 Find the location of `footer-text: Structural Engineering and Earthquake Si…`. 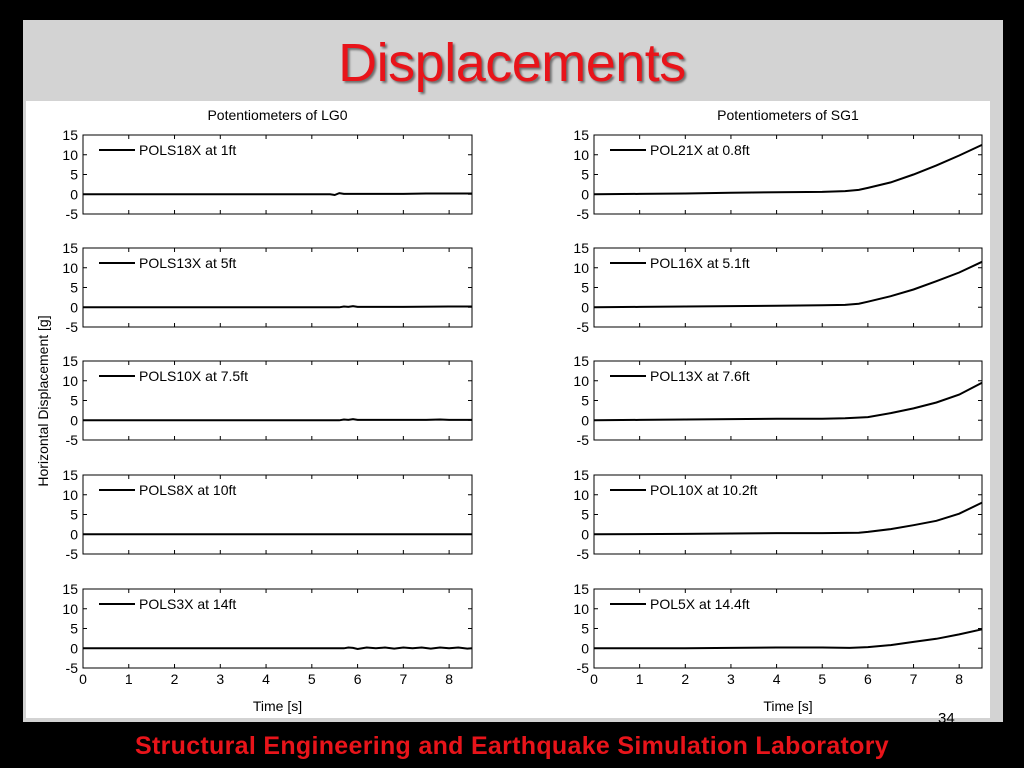

footer-text: Structural Engineering and Earthquake Si… is located at coordinates (512, 746).